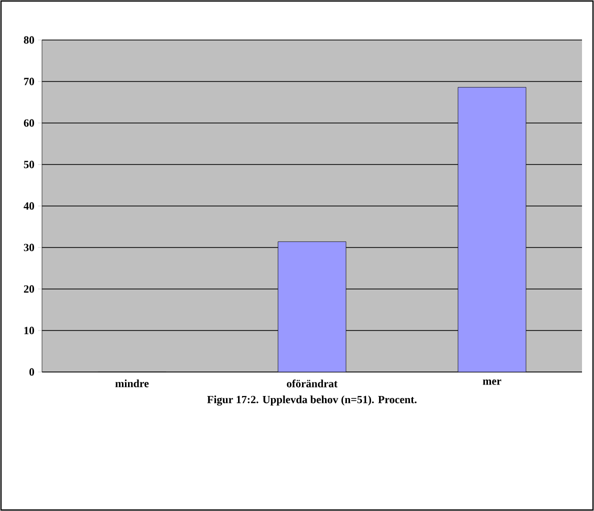  I want to click on y-tick-label: 80, so click(29, 40).